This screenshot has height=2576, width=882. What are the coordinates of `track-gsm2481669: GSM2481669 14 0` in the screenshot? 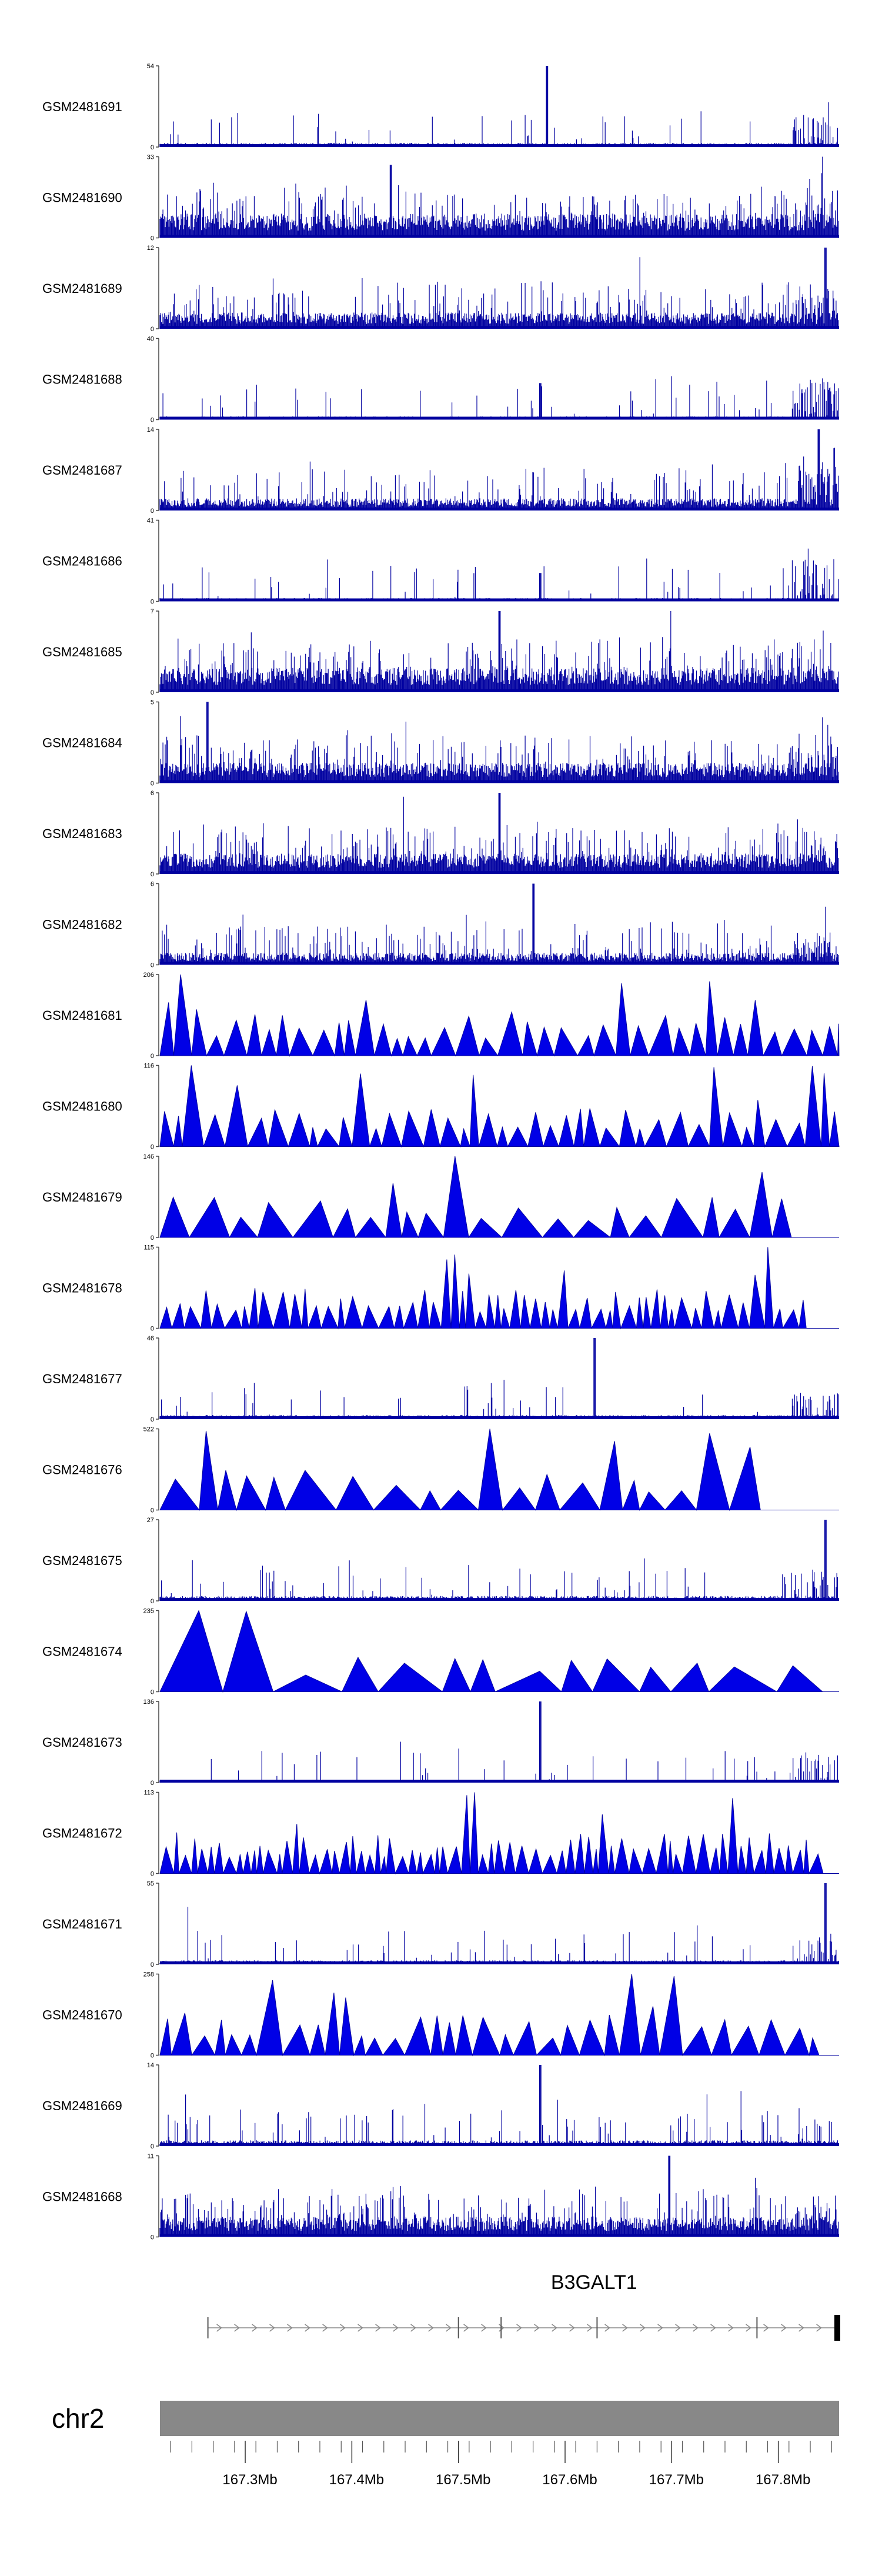 It's located at (440, 2106).